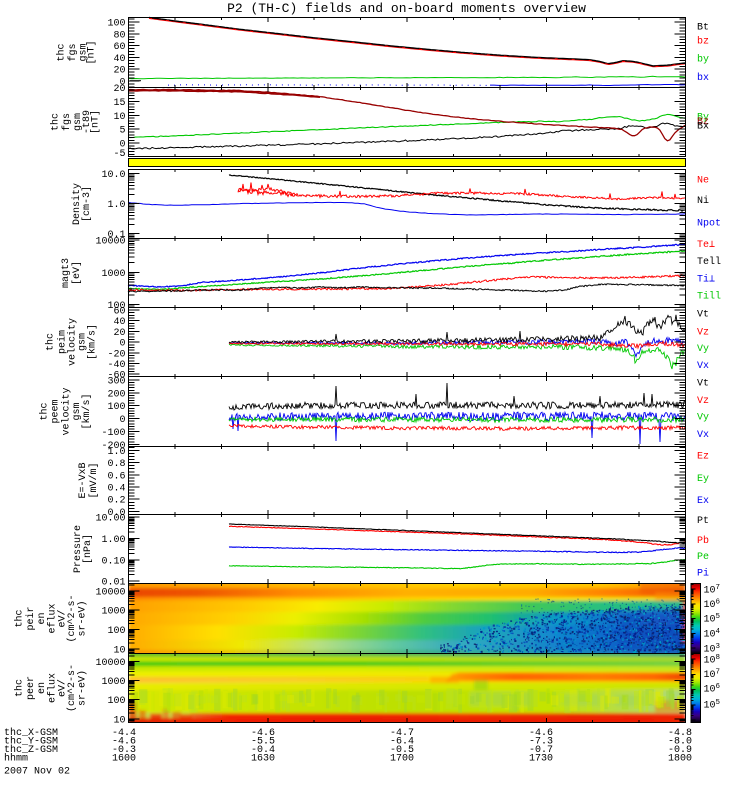  I want to click on svg-text: 0.6, so click(116, 476).